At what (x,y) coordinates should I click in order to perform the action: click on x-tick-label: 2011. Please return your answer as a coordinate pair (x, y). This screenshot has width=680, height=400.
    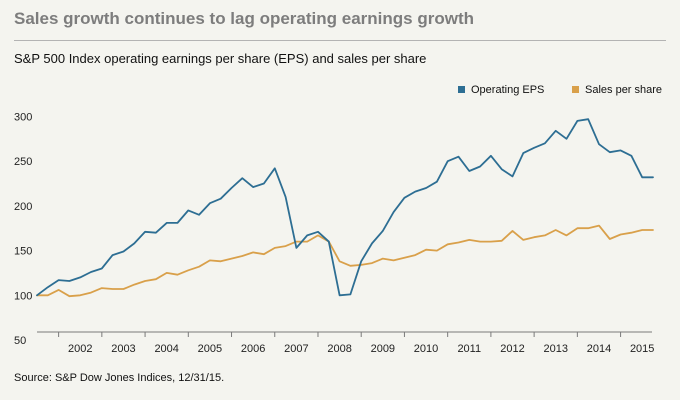
    Looking at the image, I should click on (469, 349).